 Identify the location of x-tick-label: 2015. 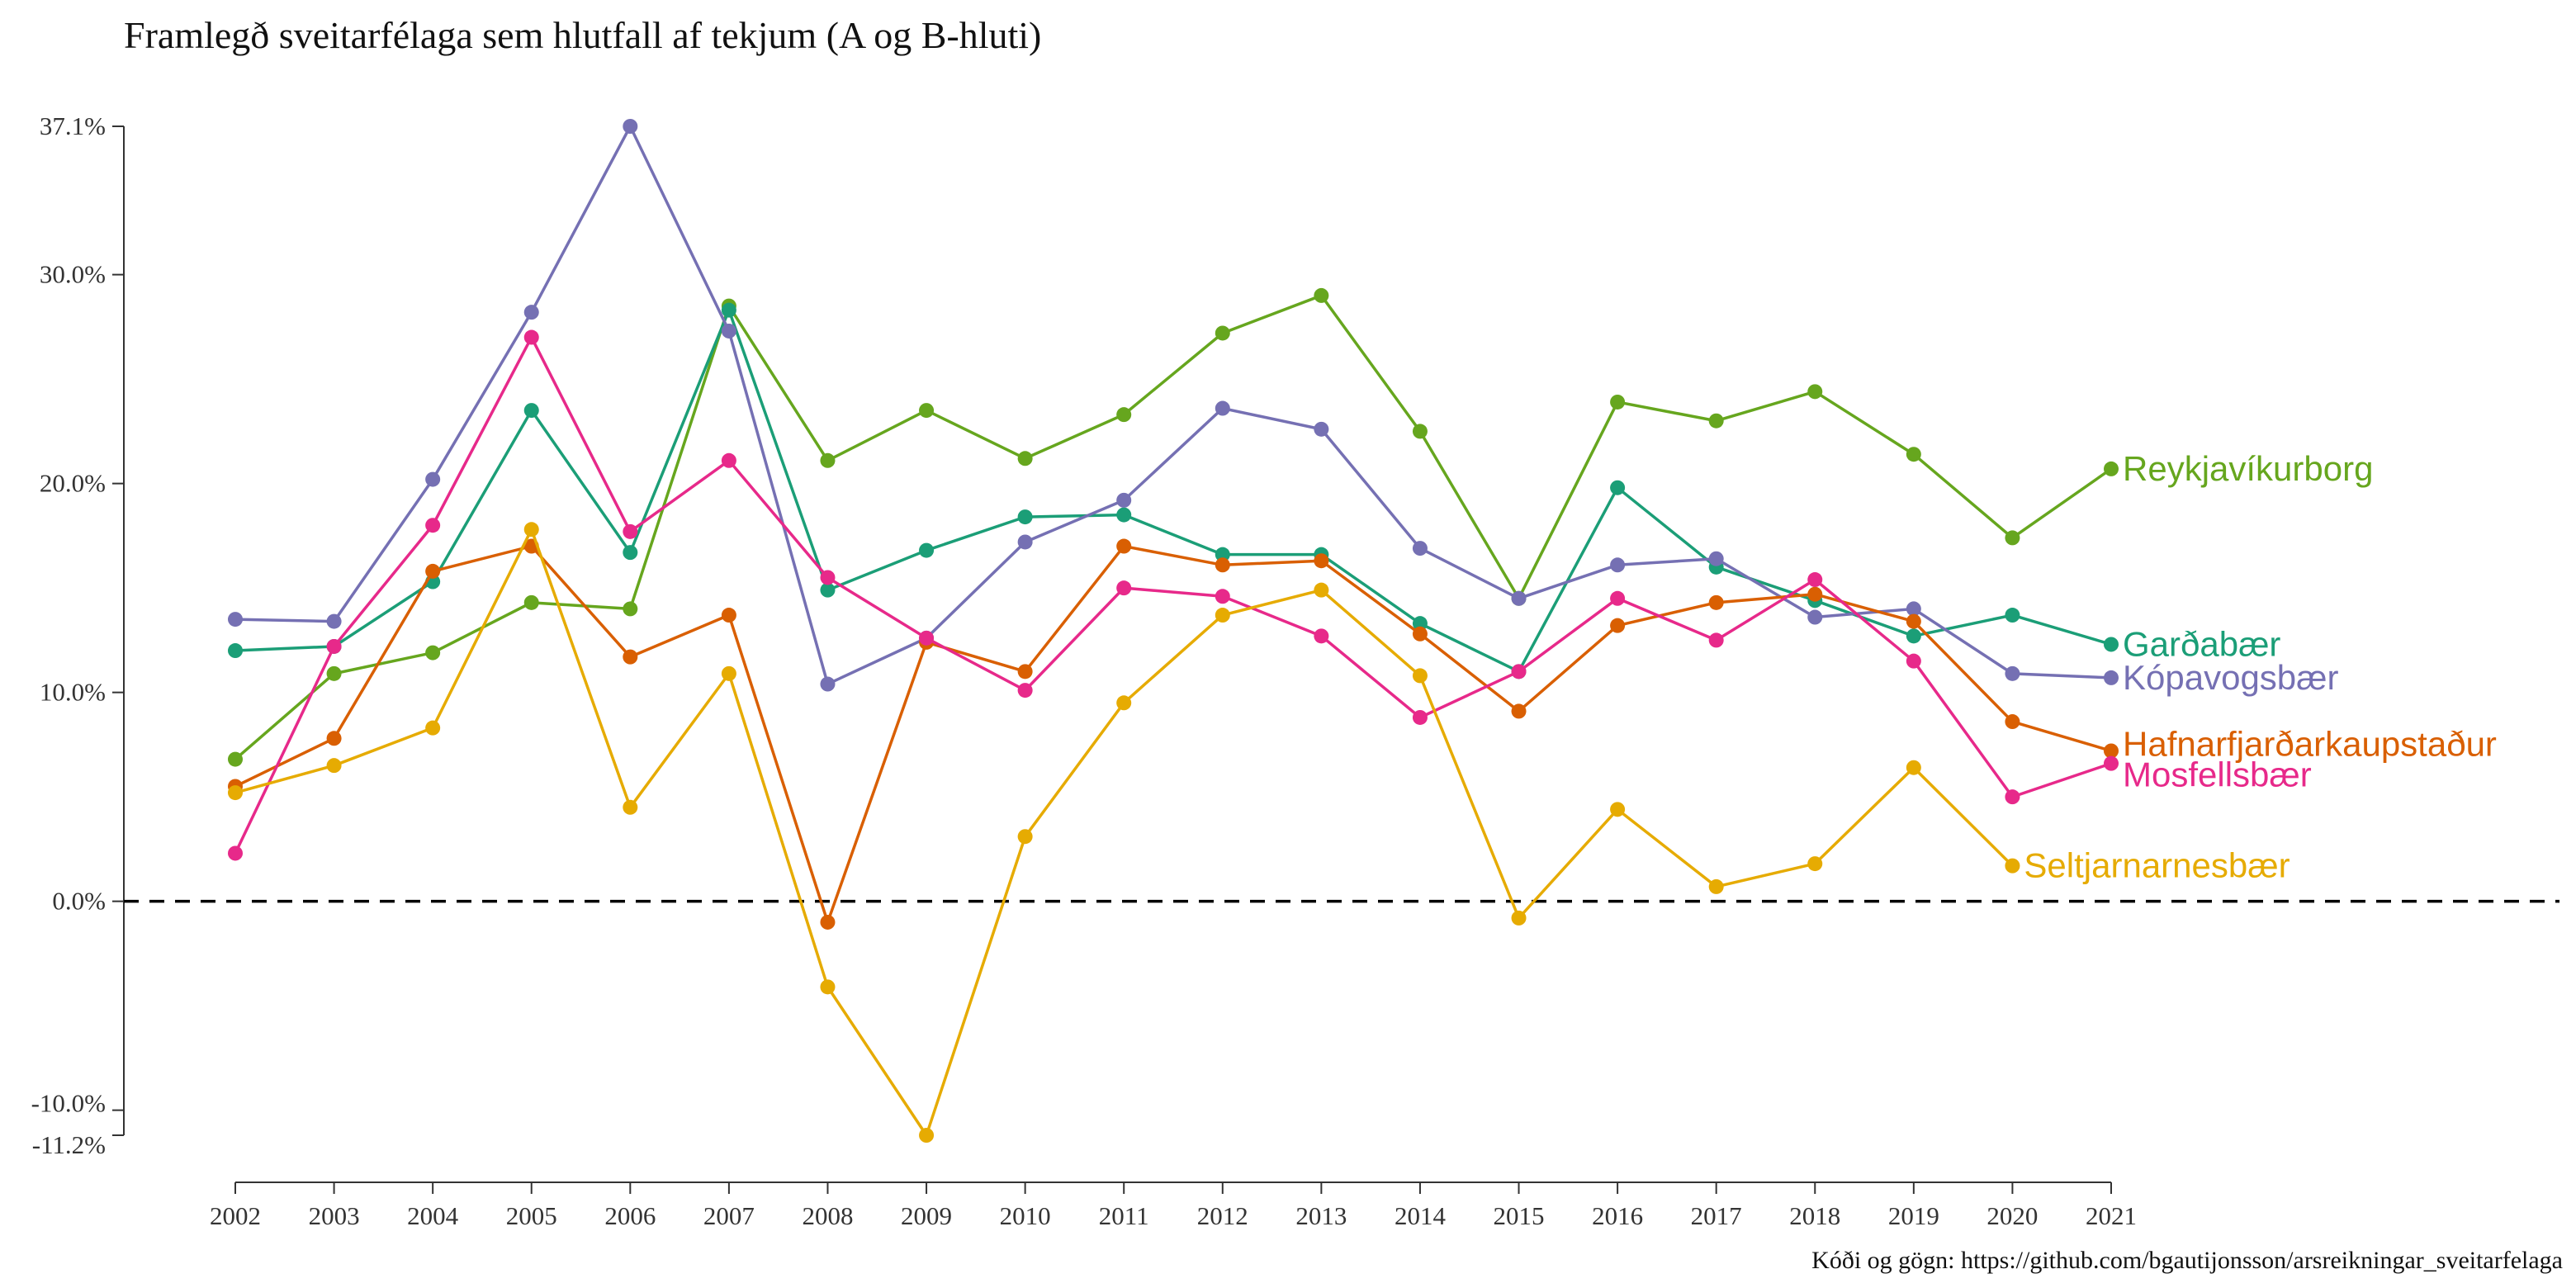
(1519, 1215).